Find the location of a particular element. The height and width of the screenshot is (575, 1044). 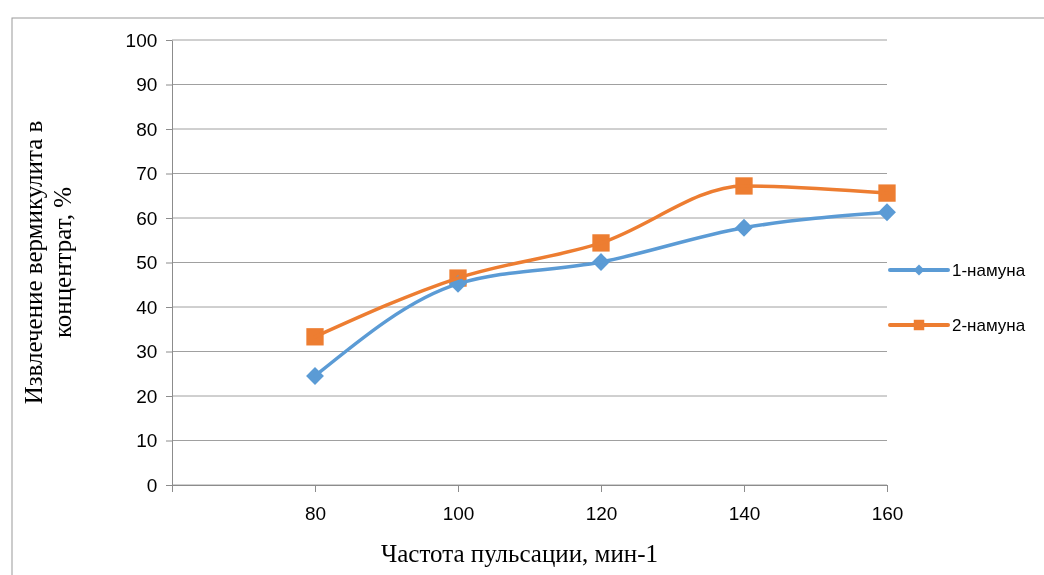

y-tick-label: 60 is located at coordinates (147, 218).